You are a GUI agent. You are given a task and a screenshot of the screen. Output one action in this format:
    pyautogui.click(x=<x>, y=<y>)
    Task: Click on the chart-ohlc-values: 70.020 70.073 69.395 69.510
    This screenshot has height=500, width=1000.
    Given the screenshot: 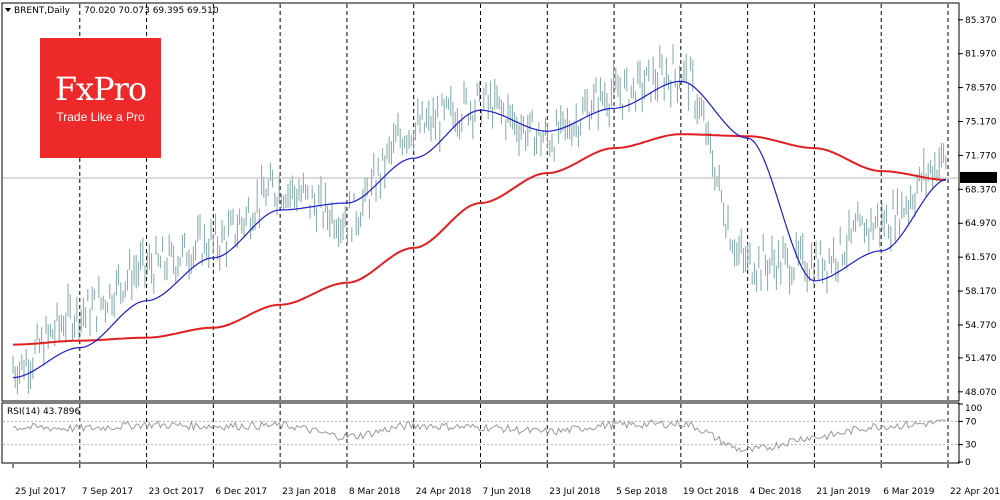 What is the action you would take?
    pyautogui.click(x=151, y=11)
    